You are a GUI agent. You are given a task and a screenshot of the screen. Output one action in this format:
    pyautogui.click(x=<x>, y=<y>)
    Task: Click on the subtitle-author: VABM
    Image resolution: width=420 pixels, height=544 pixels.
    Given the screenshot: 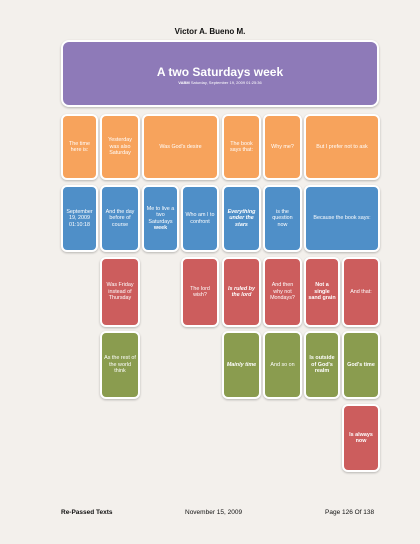 What is the action you would take?
    pyautogui.click(x=184, y=82)
    